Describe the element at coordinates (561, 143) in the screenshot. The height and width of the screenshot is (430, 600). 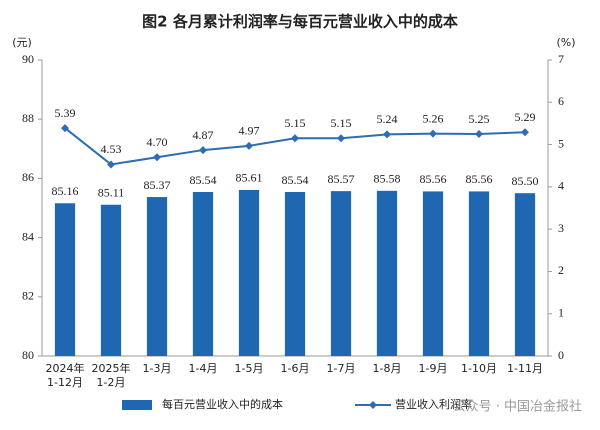
I see `y2-tick-label: 5` at that location.